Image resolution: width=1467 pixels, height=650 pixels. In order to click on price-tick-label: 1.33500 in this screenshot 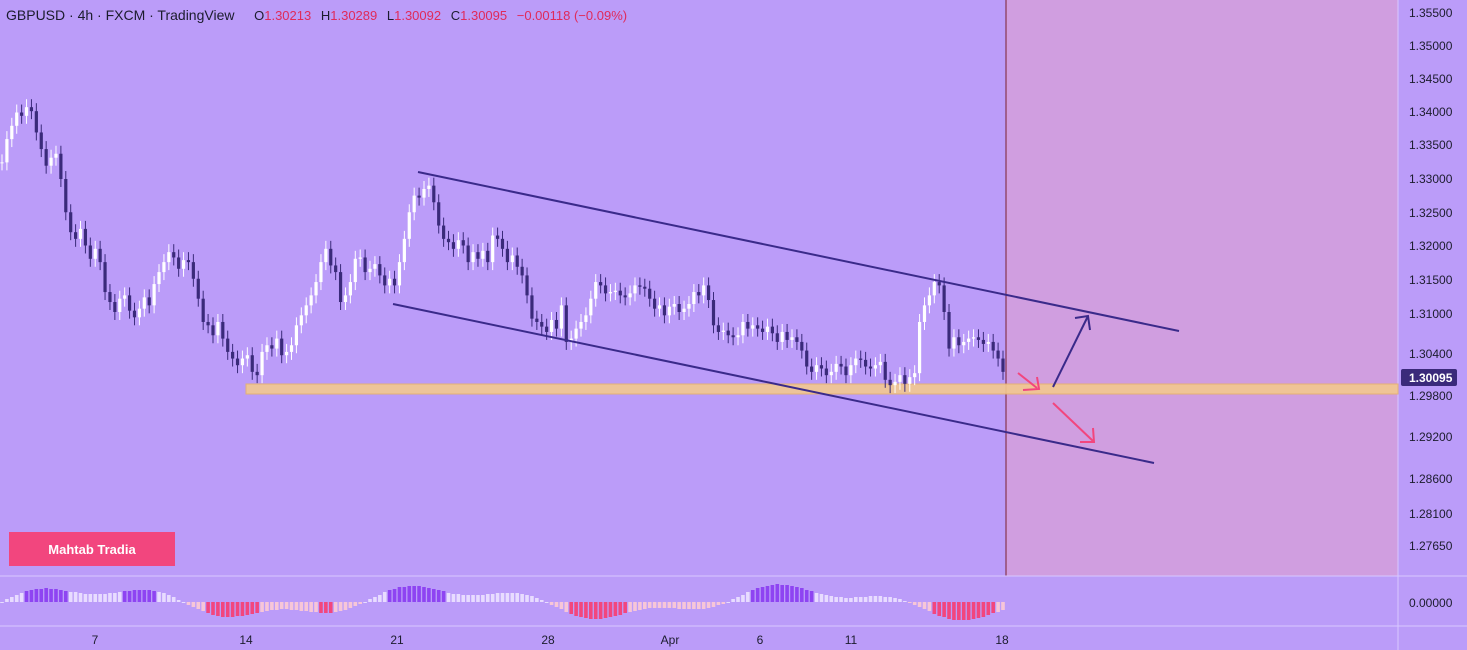, I will do `click(1431, 145)`.